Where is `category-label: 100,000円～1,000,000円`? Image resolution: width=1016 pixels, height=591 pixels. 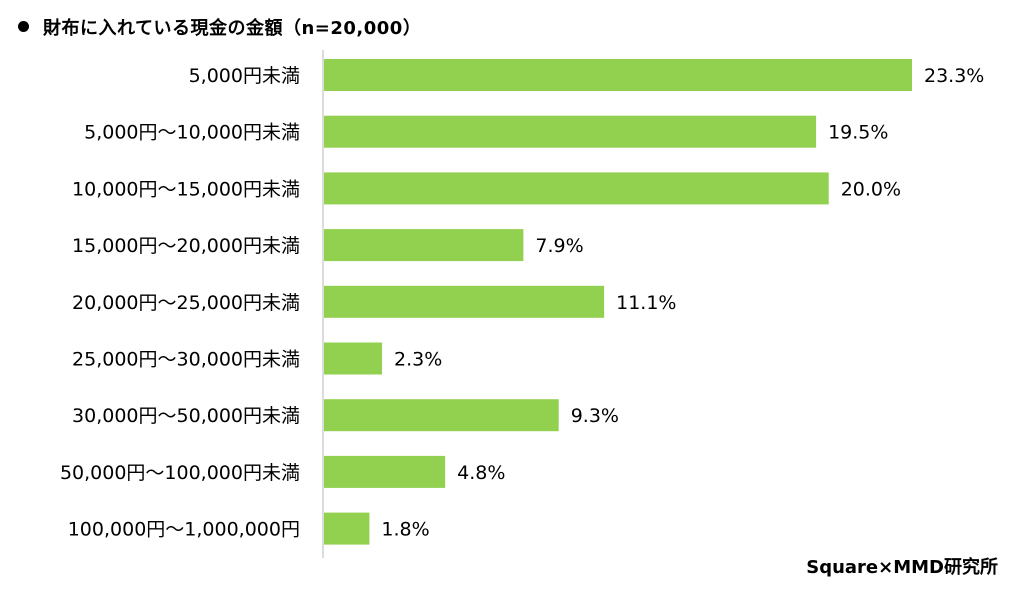
category-label: 100,000円～1,000,000円 is located at coordinates (184, 530).